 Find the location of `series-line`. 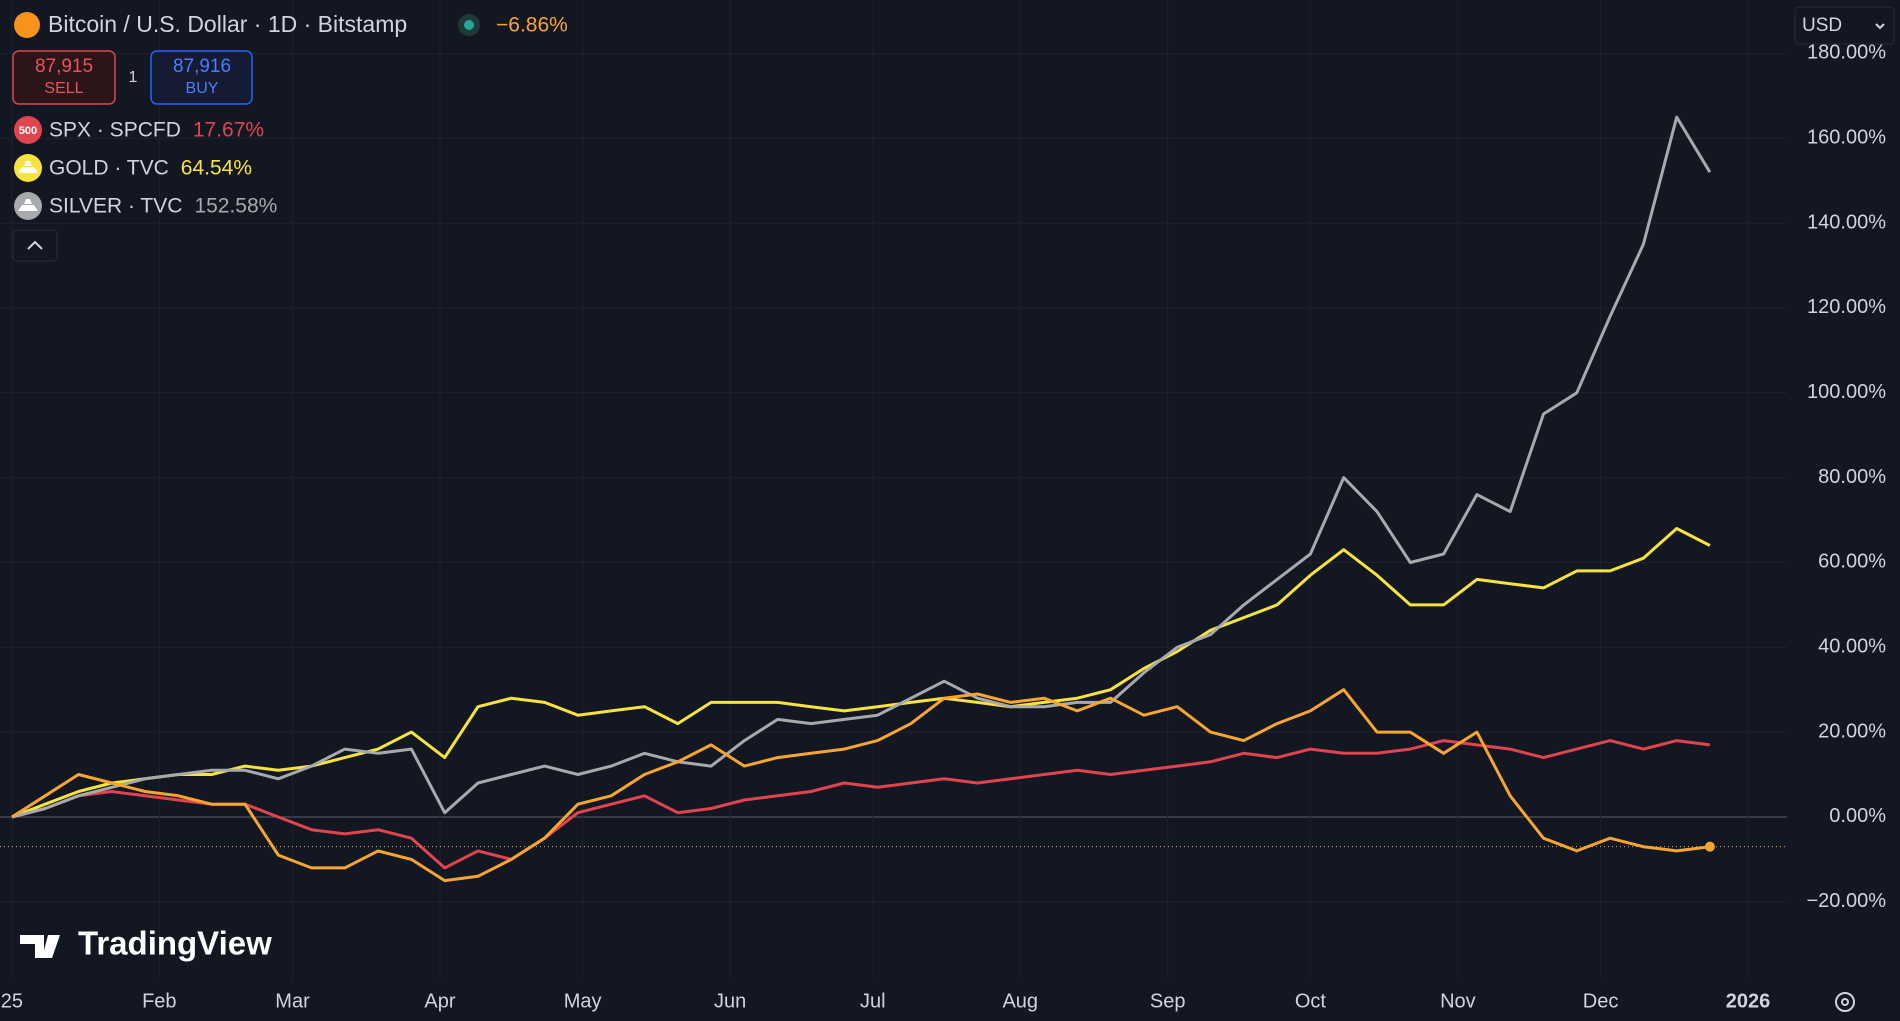

series-line is located at coordinates (861, 804).